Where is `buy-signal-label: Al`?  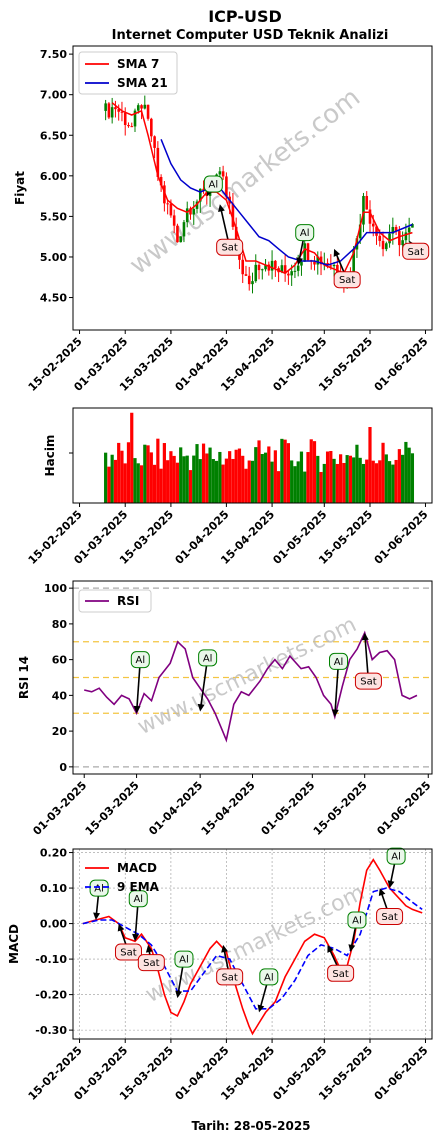
buy-signal-label: Al is located at coordinates (208, 658).